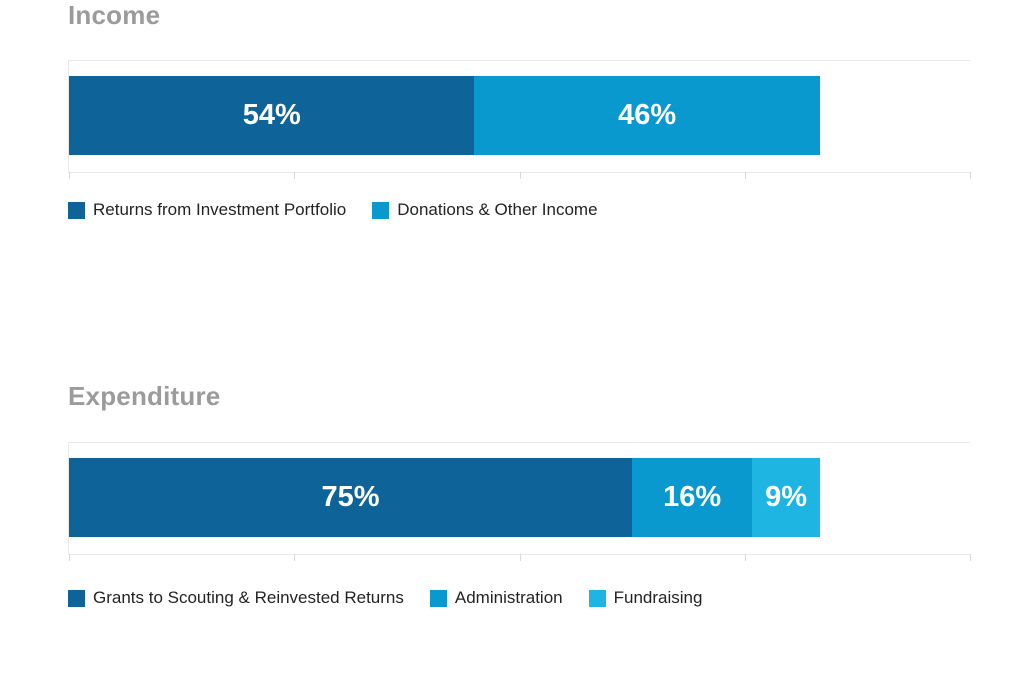 The height and width of the screenshot is (683, 1024). I want to click on bar-segment: 16%, so click(692, 497).